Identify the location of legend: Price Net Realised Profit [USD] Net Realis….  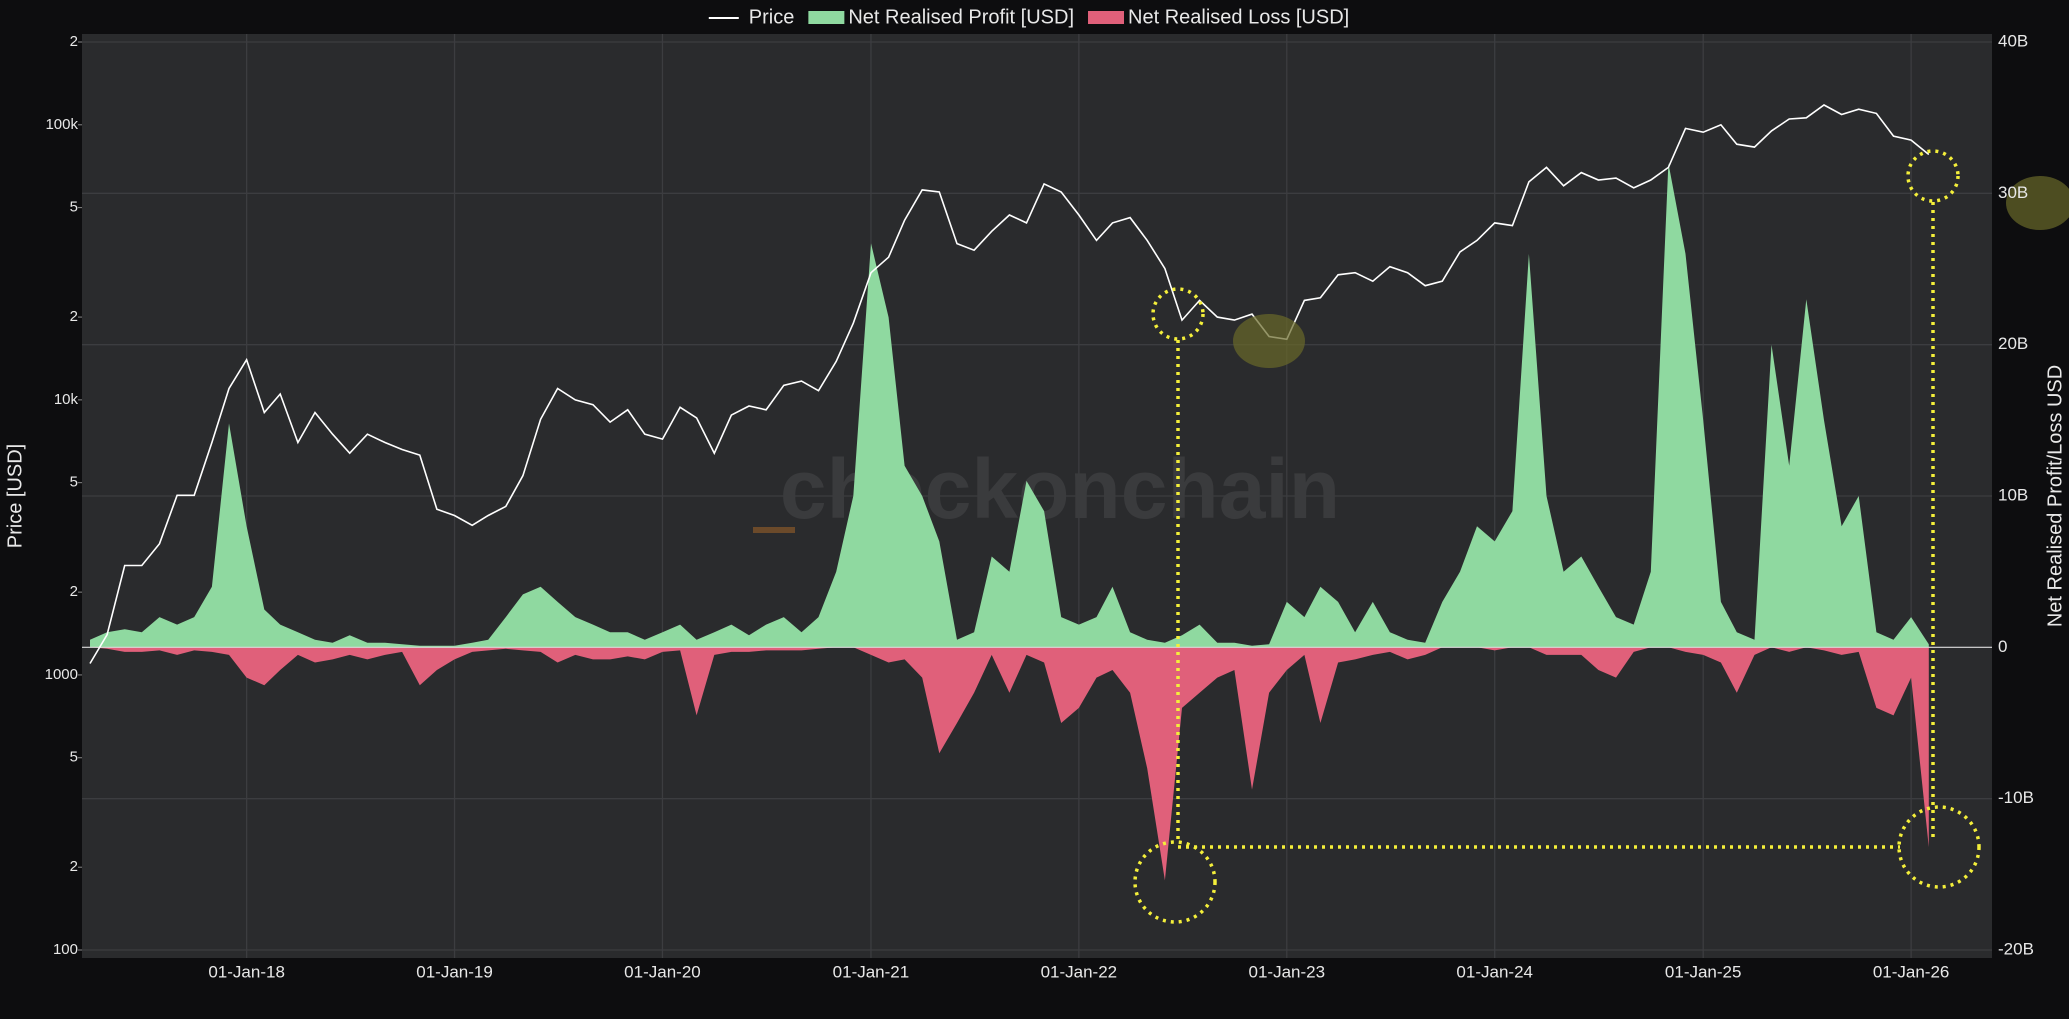
(1028, 17).